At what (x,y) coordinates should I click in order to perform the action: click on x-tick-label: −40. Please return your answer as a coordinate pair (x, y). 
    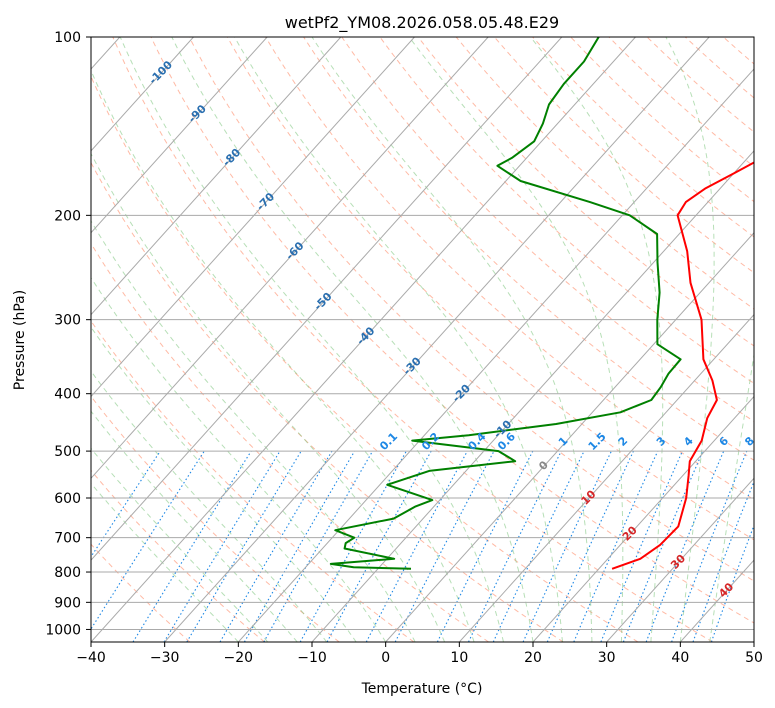
    Looking at the image, I should click on (91, 658).